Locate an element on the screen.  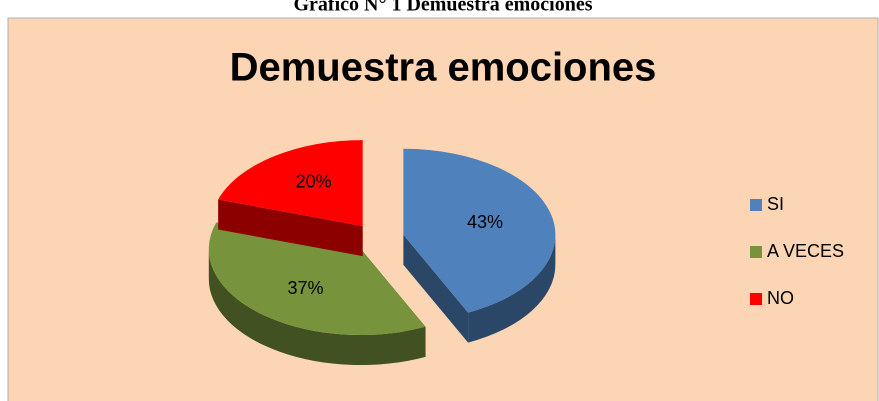
legend-label: SI is located at coordinates (775, 204).